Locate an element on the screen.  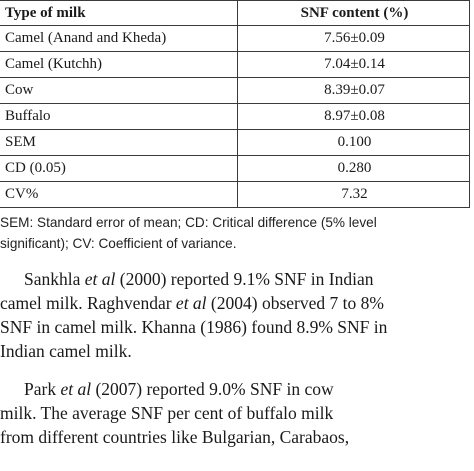
cell-snf: 7.04±0.14 is located at coordinates (353, 64).